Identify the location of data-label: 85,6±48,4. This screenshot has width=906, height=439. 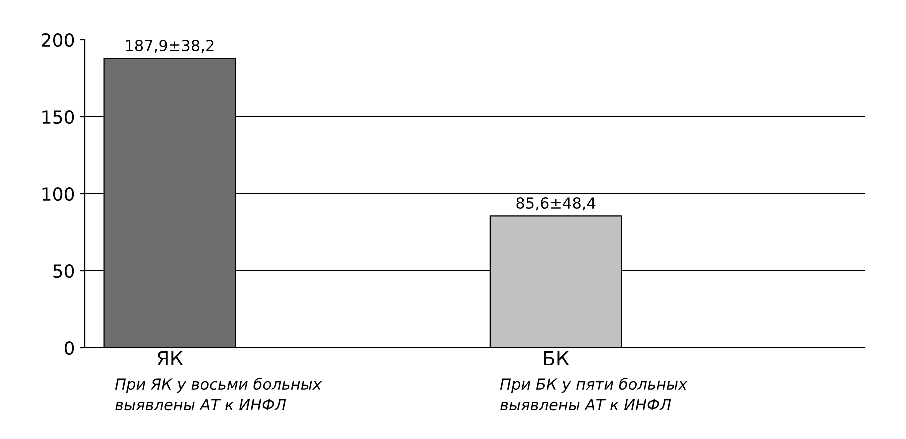
(556, 204).